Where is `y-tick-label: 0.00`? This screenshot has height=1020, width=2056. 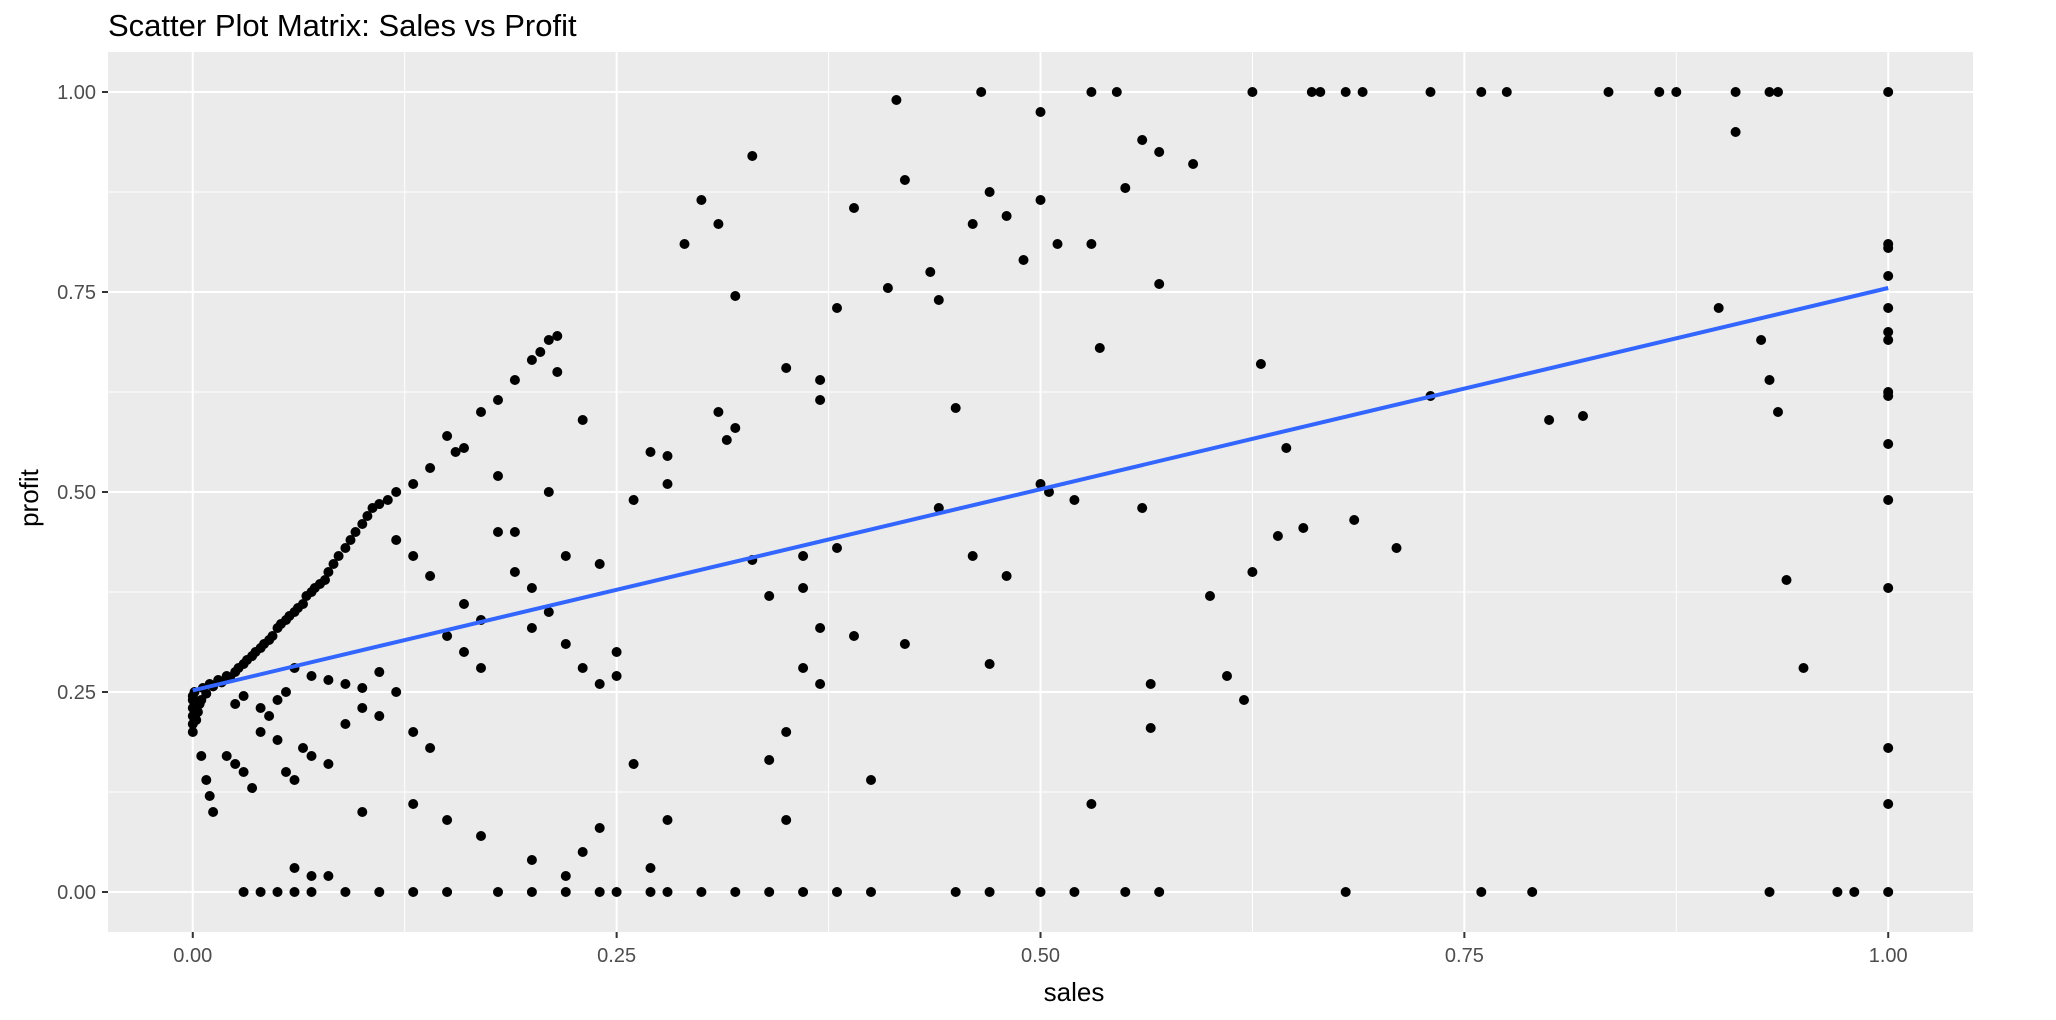
y-tick-label: 0.00 is located at coordinates (76, 893).